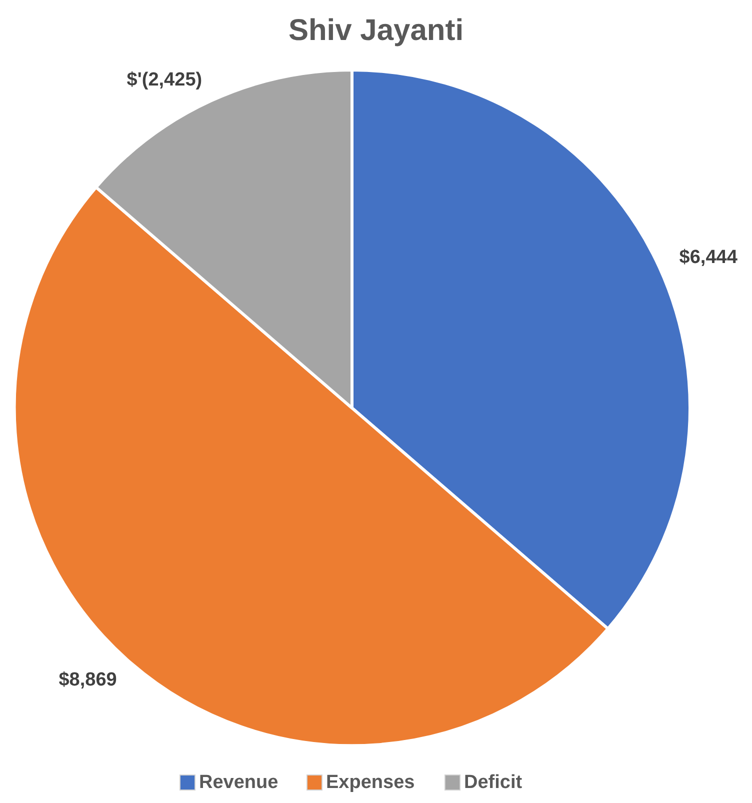  What do you see at coordinates (87, 680) in the screenshot?
I see `data-label: $8,869` at bounding box center [87, 680].